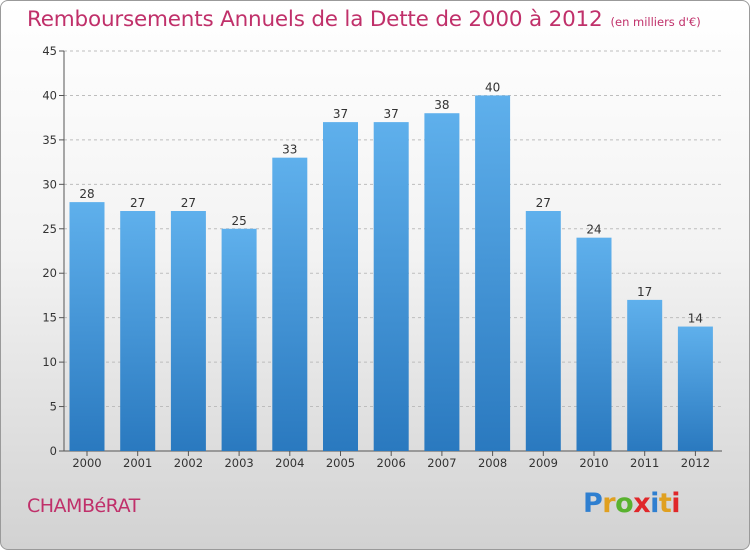 The height and width of the screenshot is (550, 750). Describe the element at coordinates (49, 140) in the screenshot. I see `y-tick-label: 35` at that location.